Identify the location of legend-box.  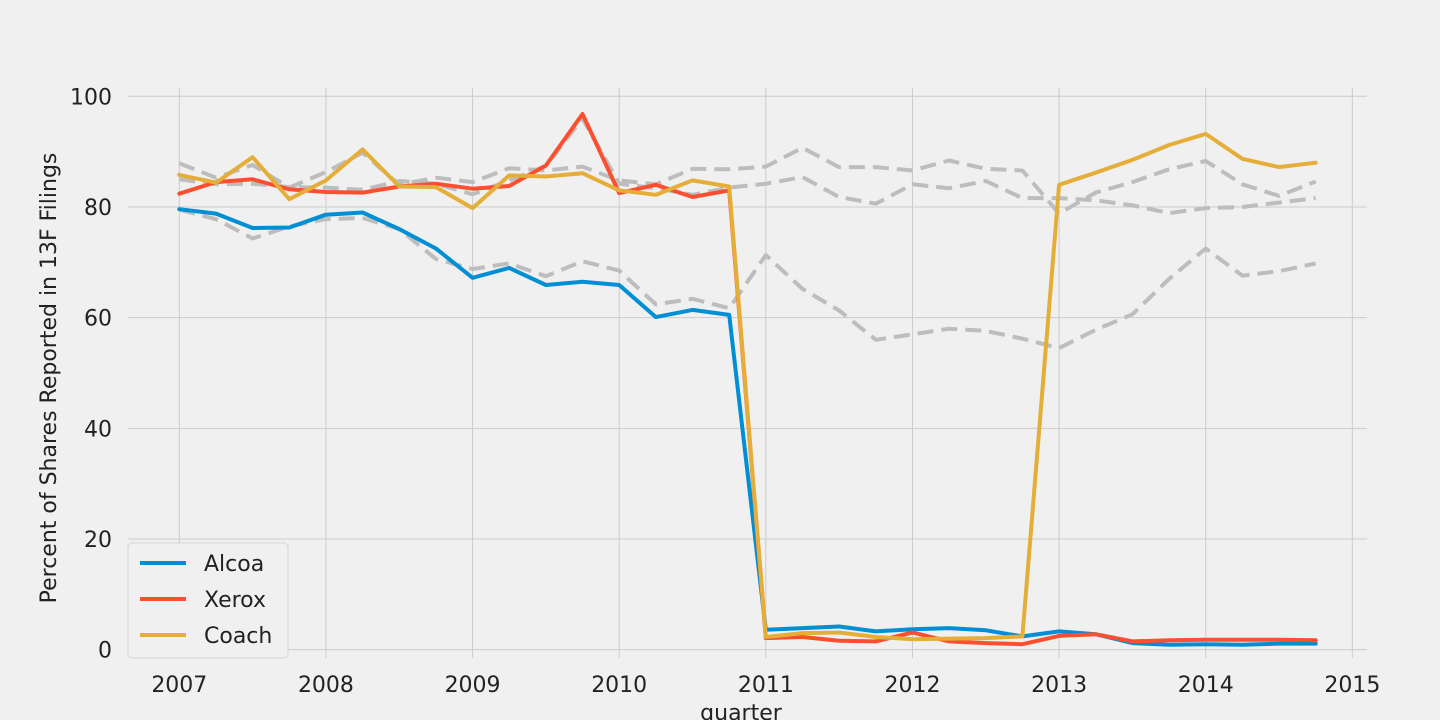
(208, 600).